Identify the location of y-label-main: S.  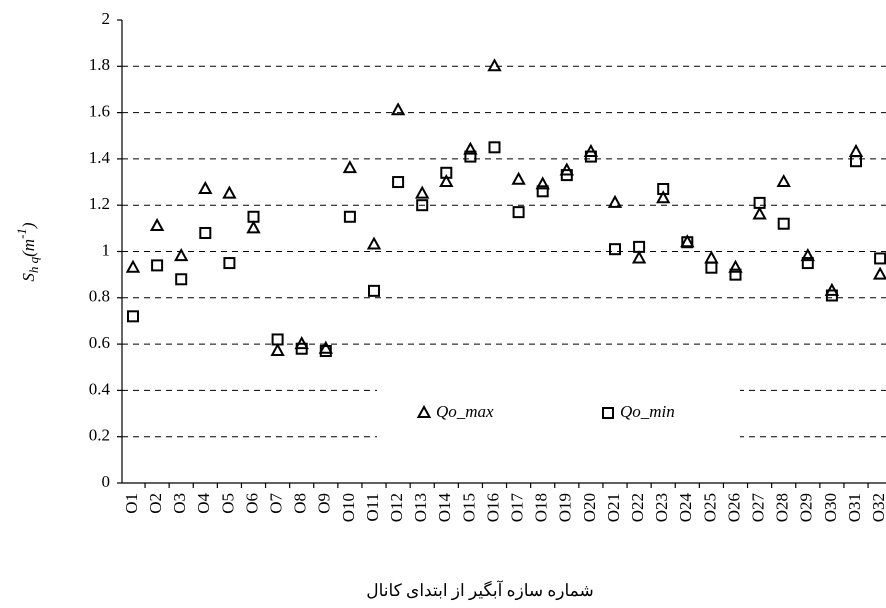
(28, 277).